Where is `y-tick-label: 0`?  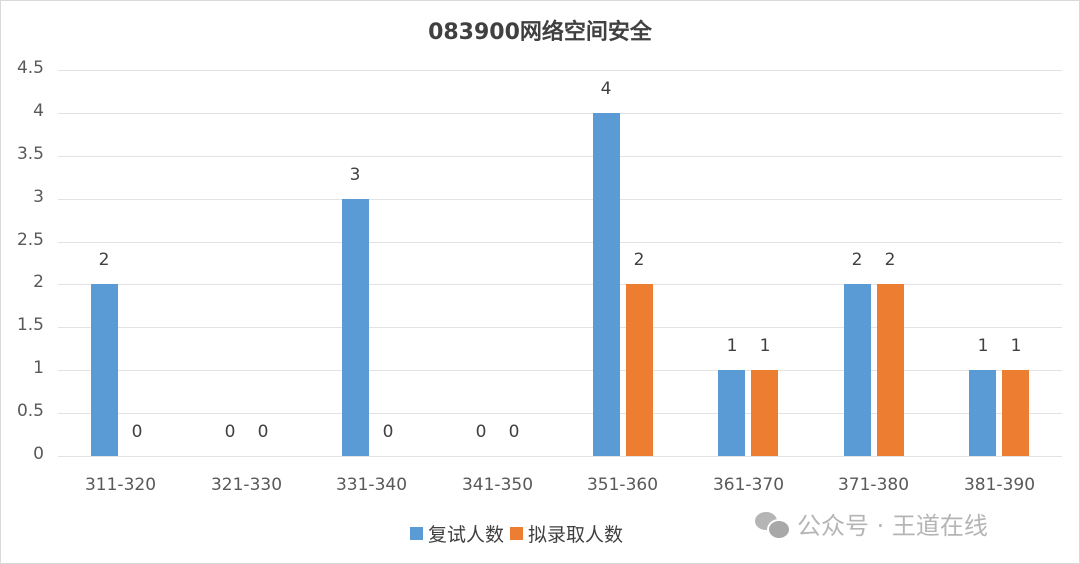
y-tick-label: 0 is located at coordinates (38, 454).